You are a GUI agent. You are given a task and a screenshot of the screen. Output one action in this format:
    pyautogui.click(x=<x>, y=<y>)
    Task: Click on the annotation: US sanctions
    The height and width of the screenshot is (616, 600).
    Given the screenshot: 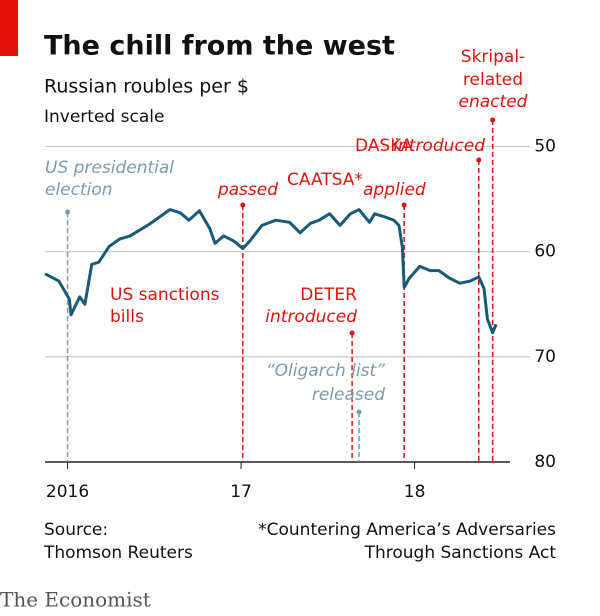 What is the action you would take?
    pyautogui.click(x=165, y=295)
    